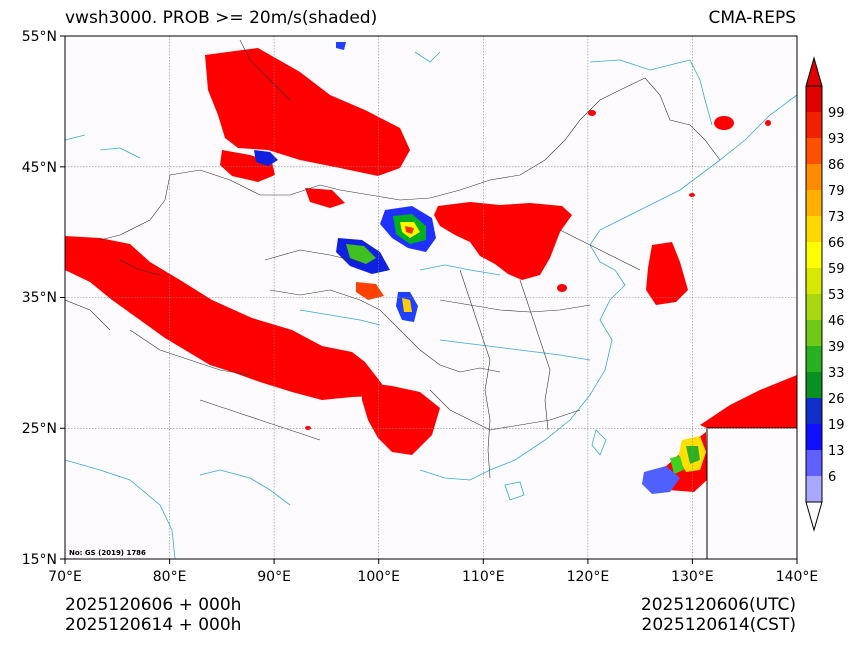 The image size is (860, 647). Describe the element at coordinates (836, 113) in the screenshot. I see `colorbar-label: 99` at that location.